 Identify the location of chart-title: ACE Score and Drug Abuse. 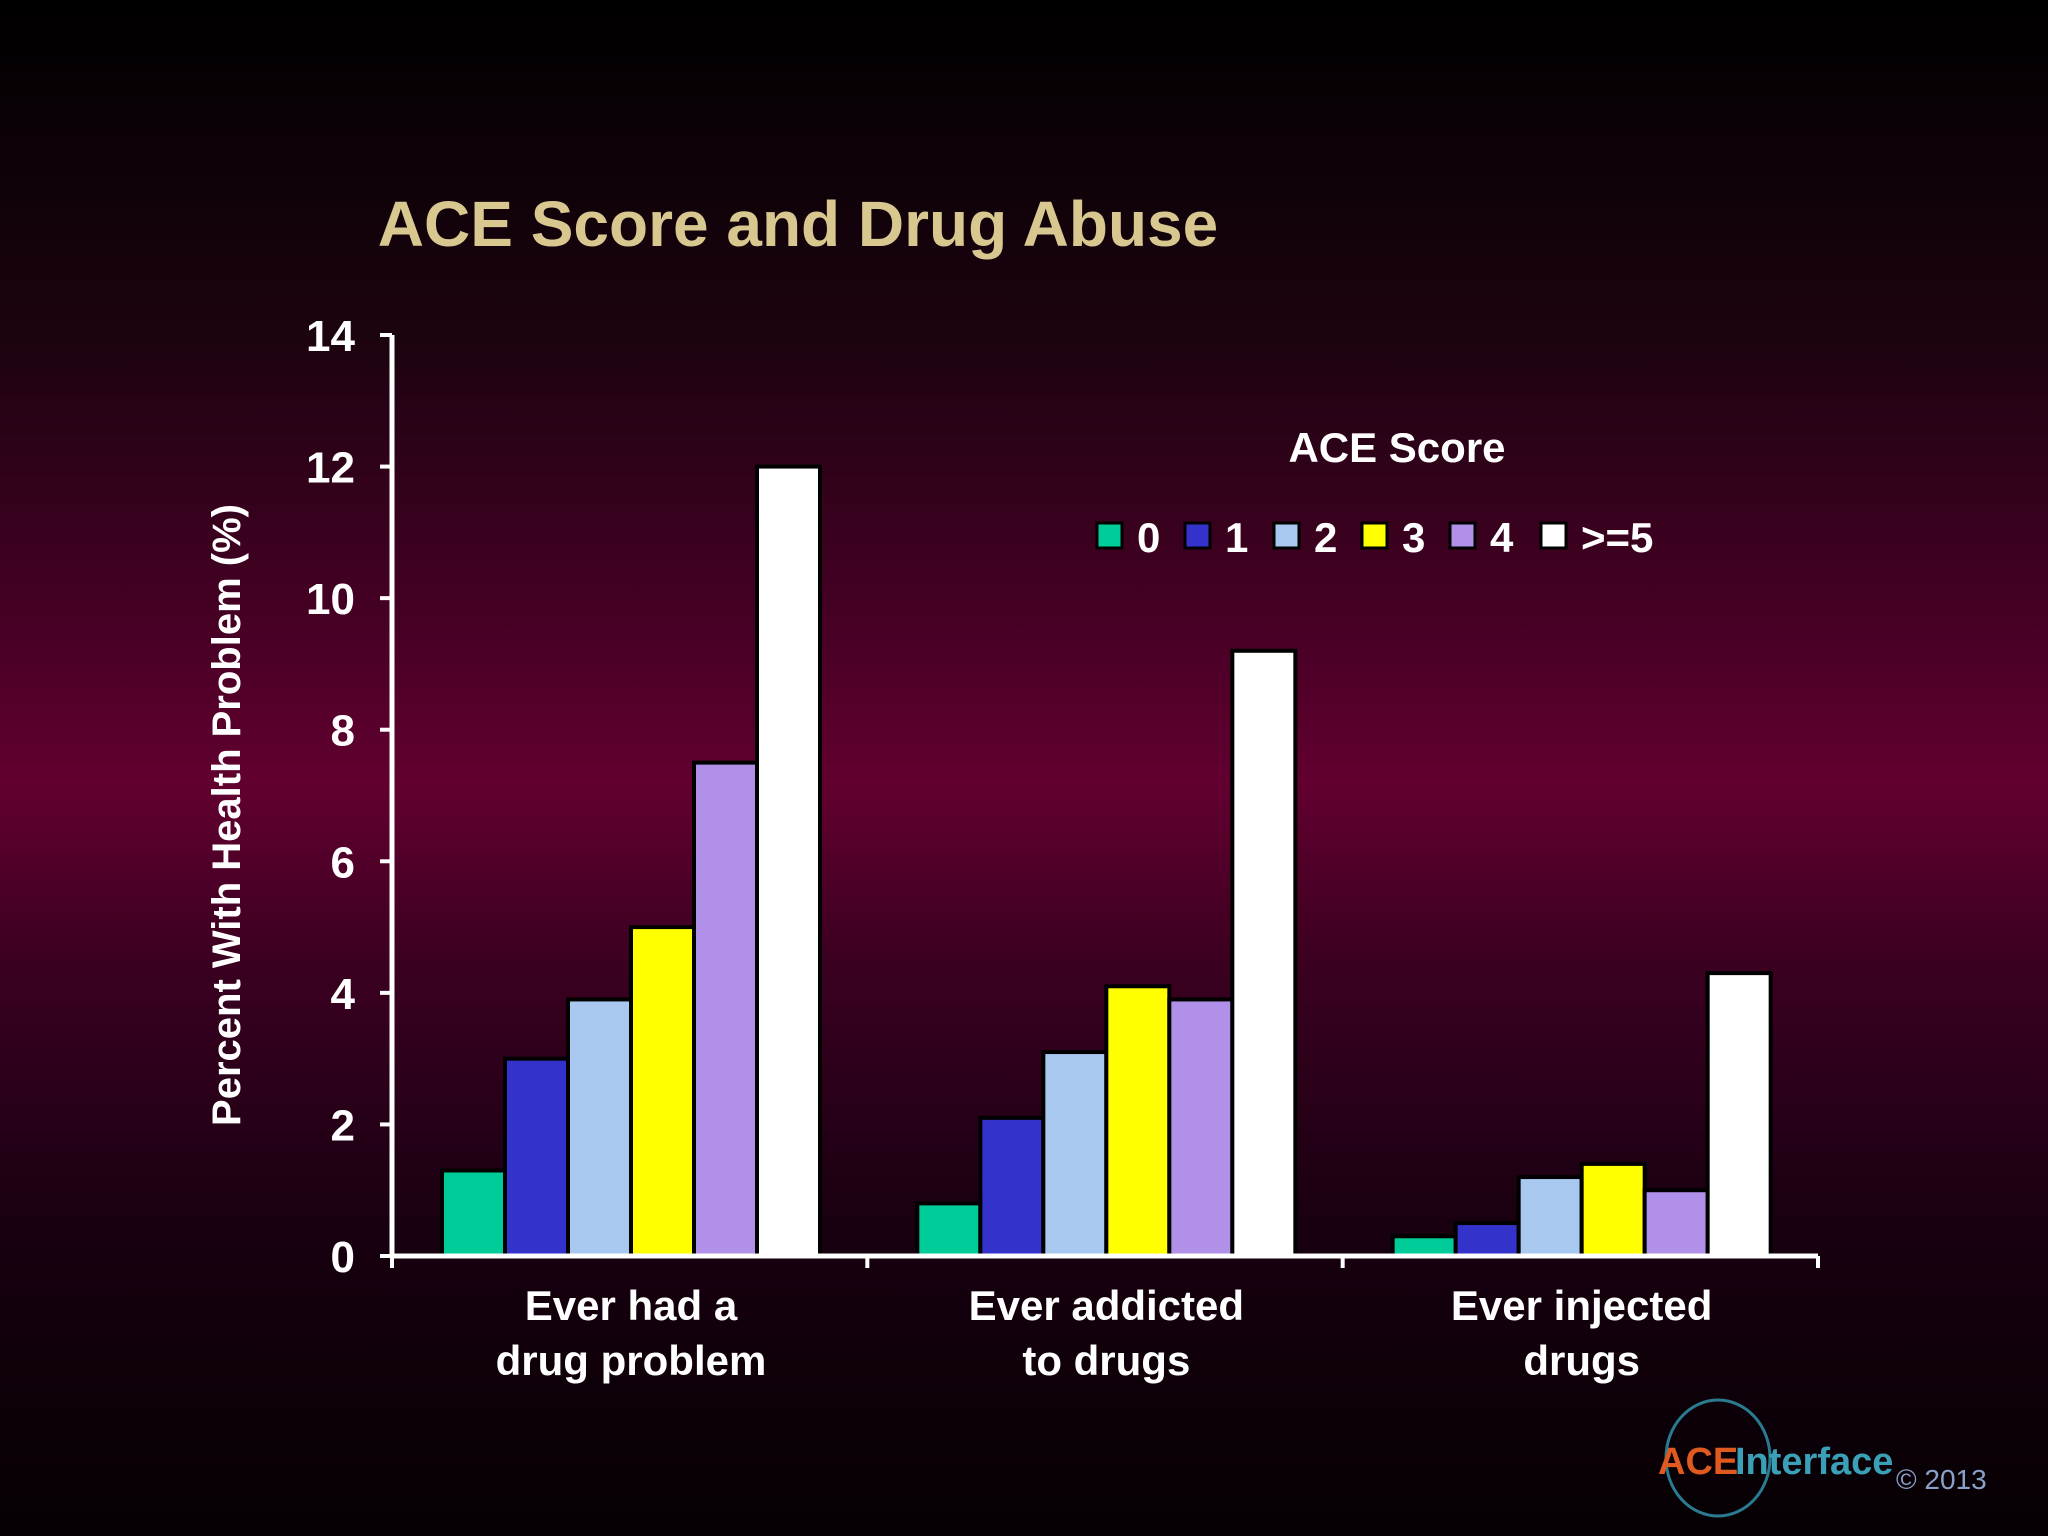
(798, 224).